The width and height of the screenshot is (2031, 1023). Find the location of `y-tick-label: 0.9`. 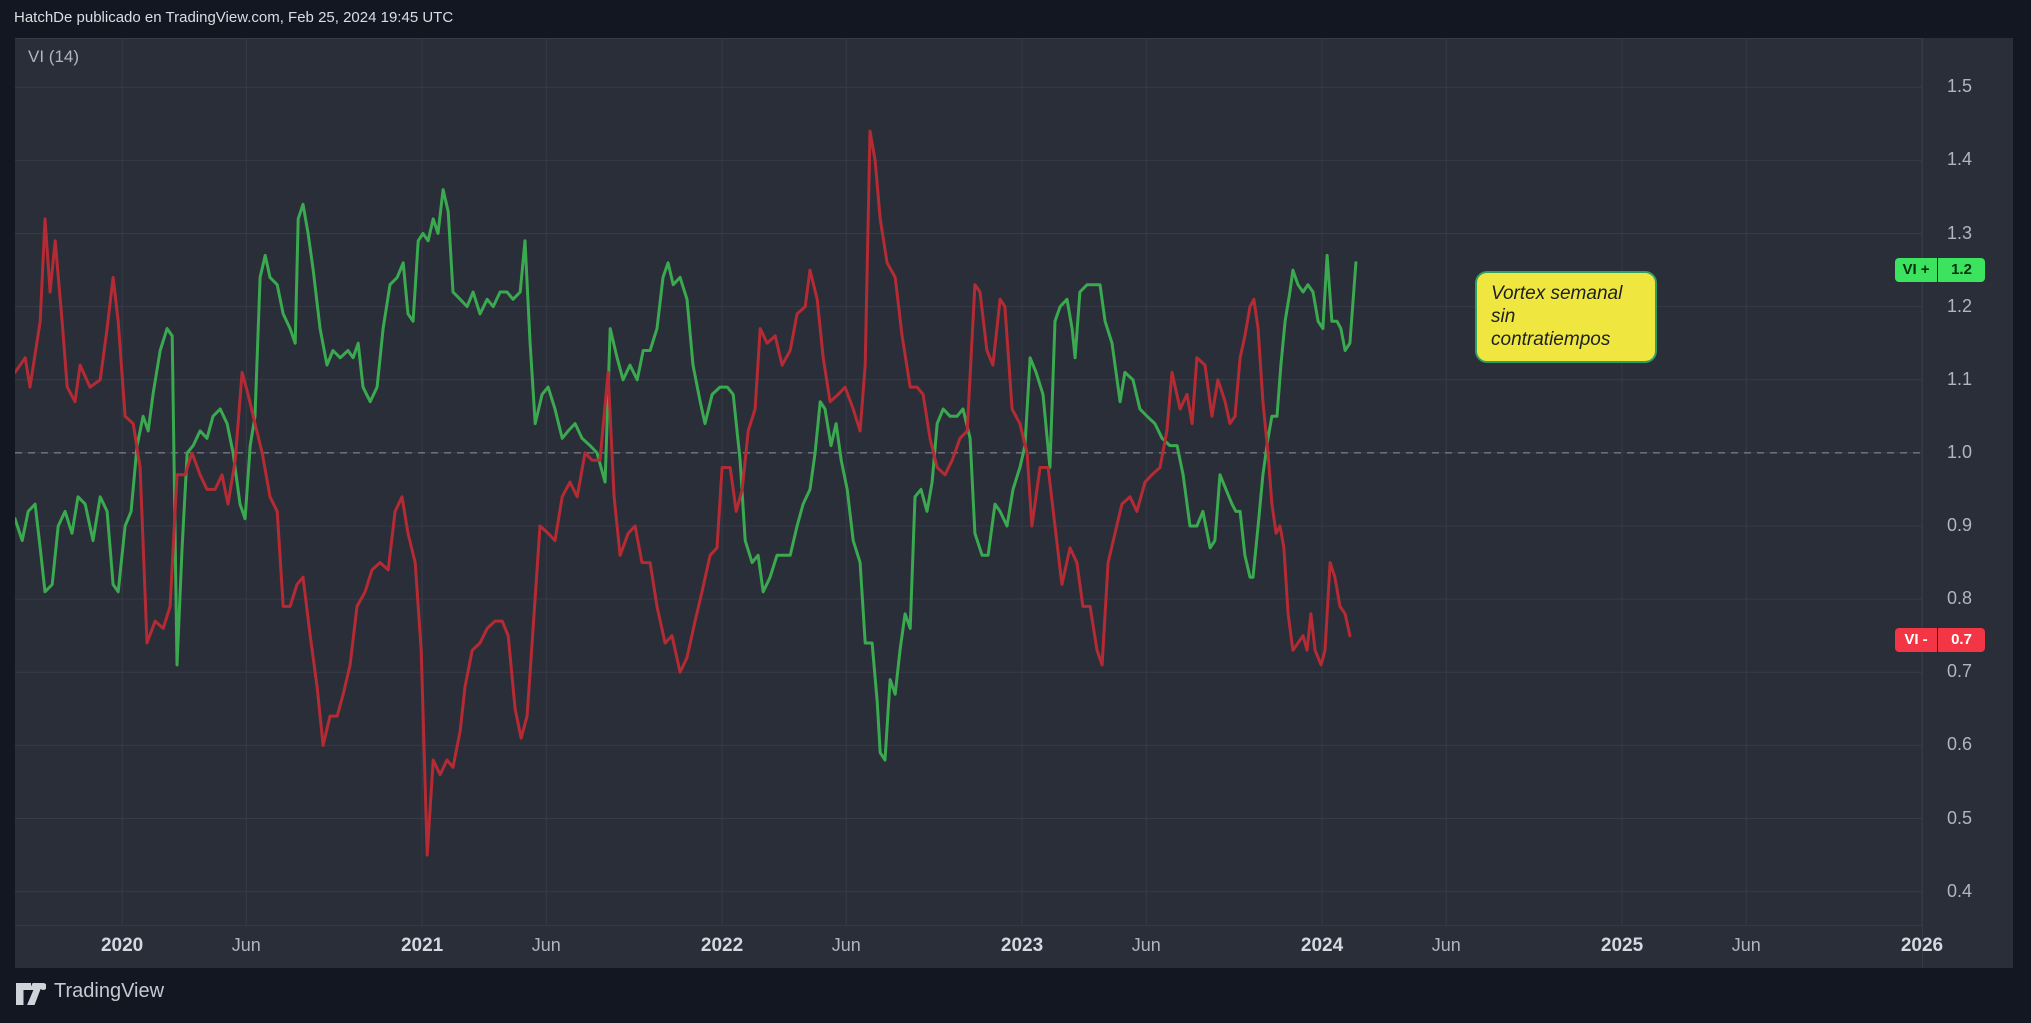

y-tick-label: 0.9 is located at coordinates (1960, 525).